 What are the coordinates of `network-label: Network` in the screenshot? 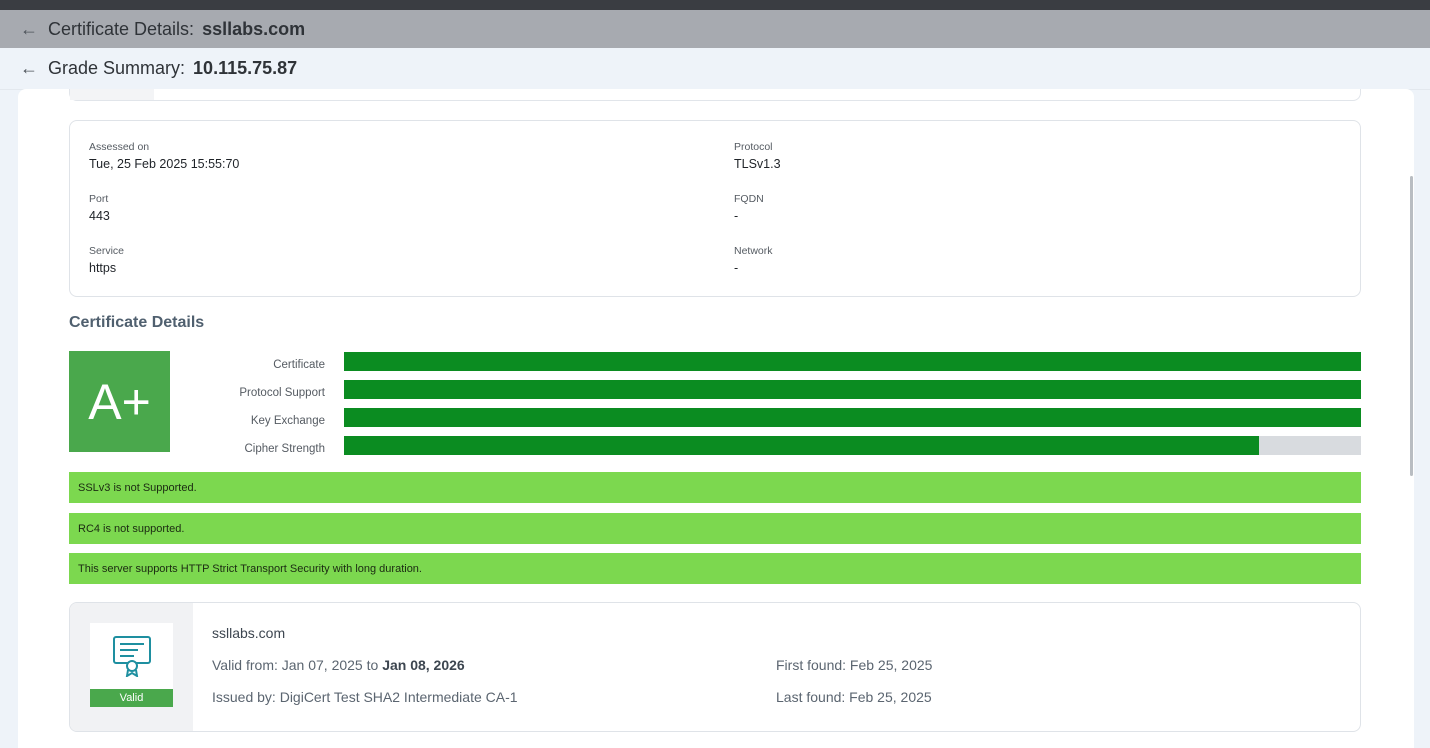 It's located at (753, 251).